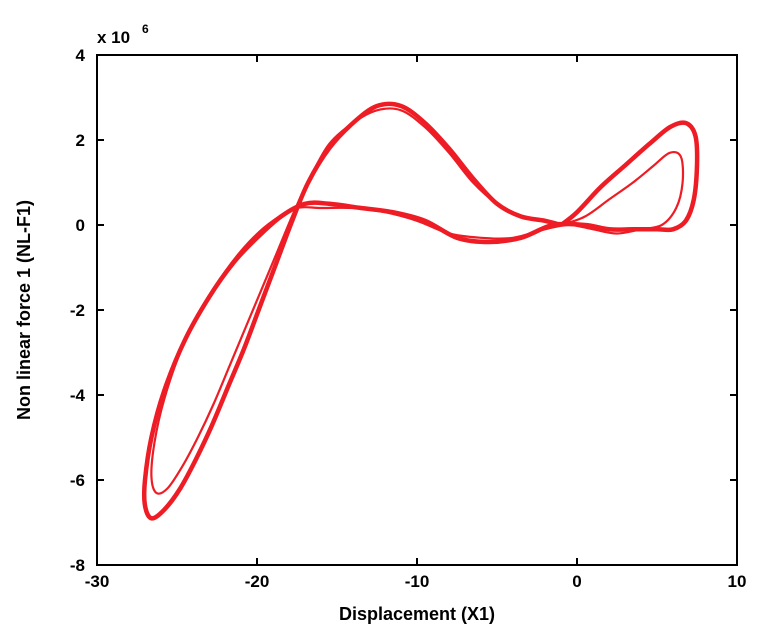 This screenshot has width=757, height=629. Describe the element at coordinates (257, 581) in the screenshot. I see `x-tick-label: -20` at that location.